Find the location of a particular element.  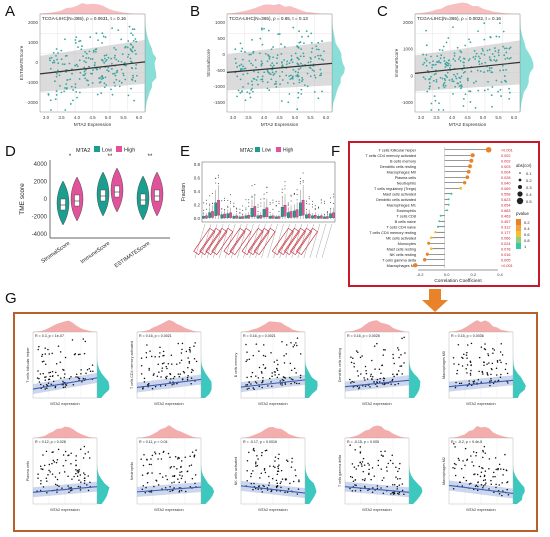

y-tick-label: -500 is located at coordinates (221, 70).